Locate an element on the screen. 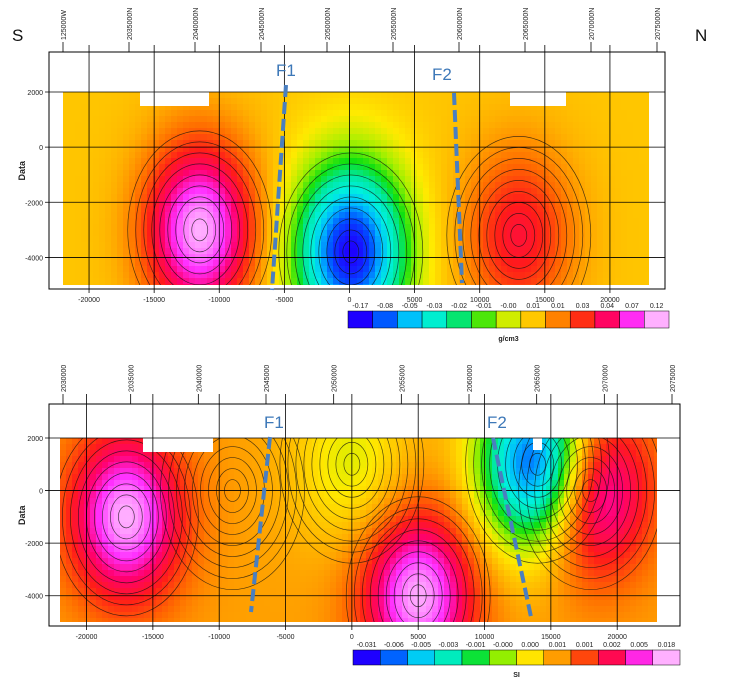 The width and height of the screenshot is (737, 680). top-tick-label: 2065000 is located at coordinates (538, 378).